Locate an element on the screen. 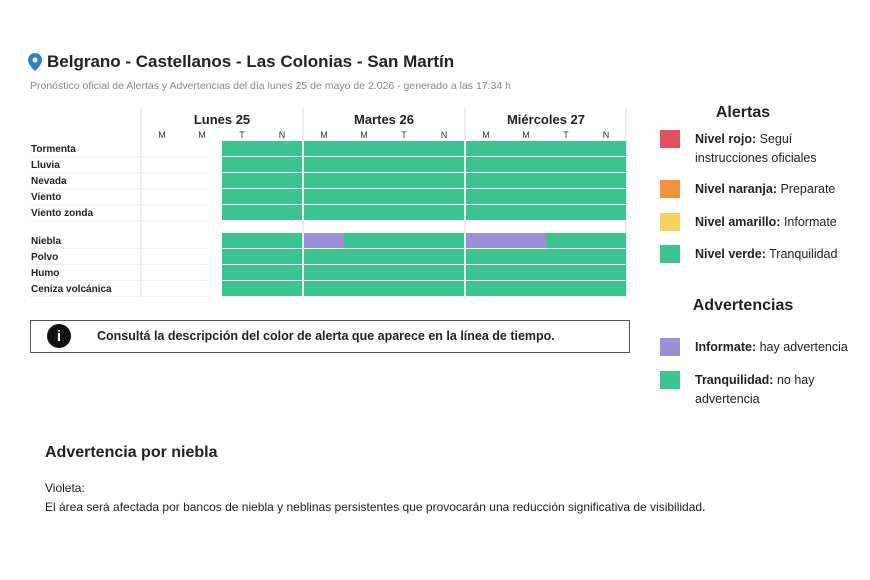 The image size is (870, 580). legend-label: Nivel verde: is located at coordinates (730, 254).